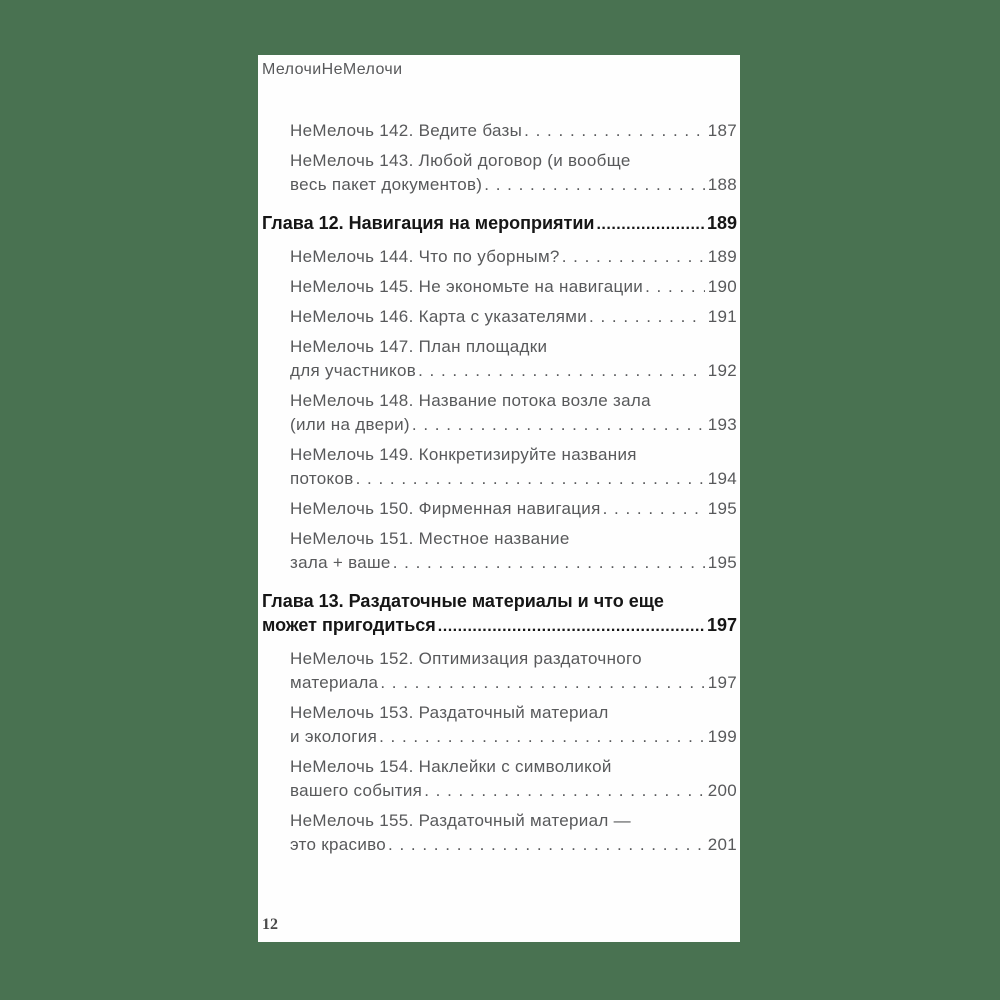 The height and width of the screenshot is (1000, 1000). What do you see at coordinates (460, 160) in the screenshot?
I see `toc-line-text: НеМелочь 143. Любой договор (и вообще` at bounding box center [460, 160].